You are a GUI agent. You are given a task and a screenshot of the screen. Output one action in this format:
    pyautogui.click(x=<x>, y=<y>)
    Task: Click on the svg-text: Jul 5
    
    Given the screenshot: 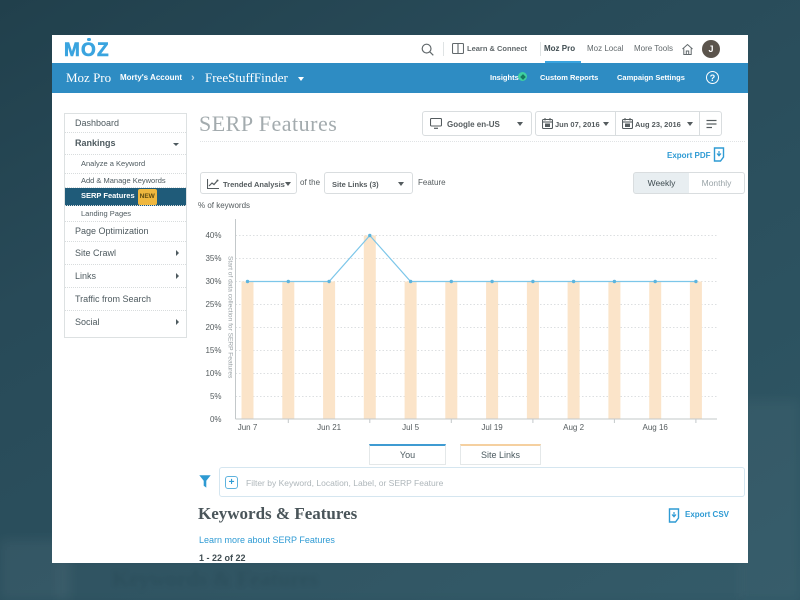 What is the action you would take?
    pyautogui.click(x=410, y=427)
    